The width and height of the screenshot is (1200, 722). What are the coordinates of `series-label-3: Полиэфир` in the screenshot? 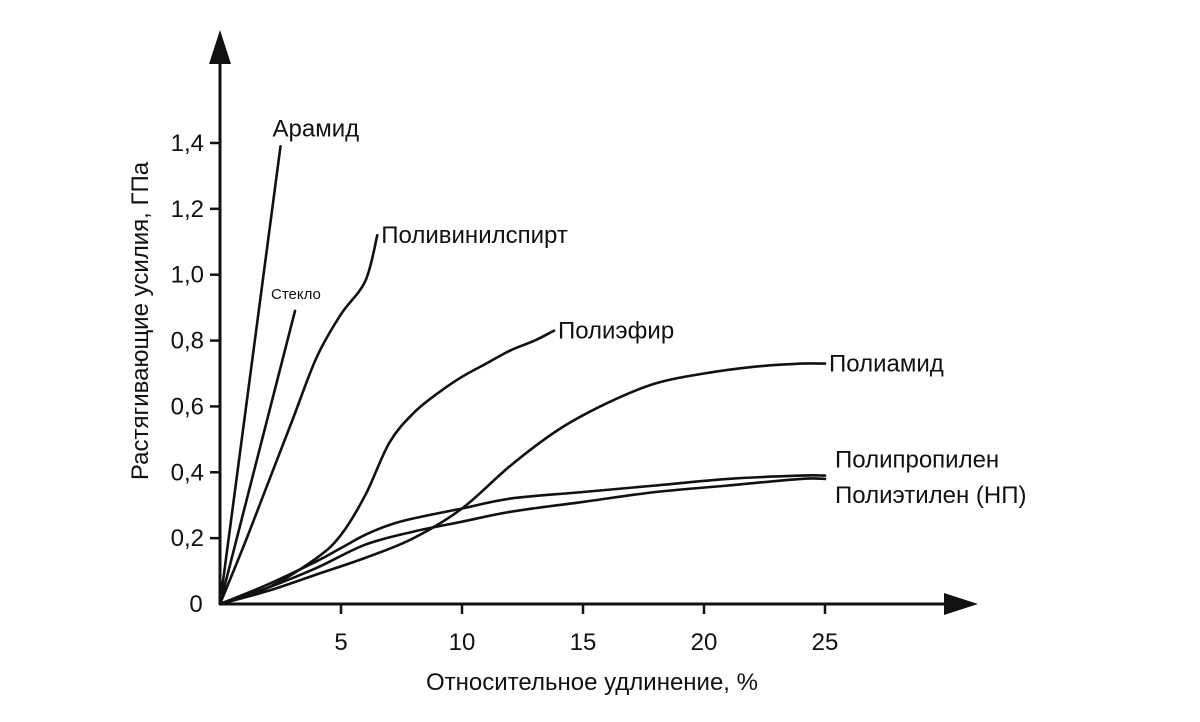 It's located at (616, 331).